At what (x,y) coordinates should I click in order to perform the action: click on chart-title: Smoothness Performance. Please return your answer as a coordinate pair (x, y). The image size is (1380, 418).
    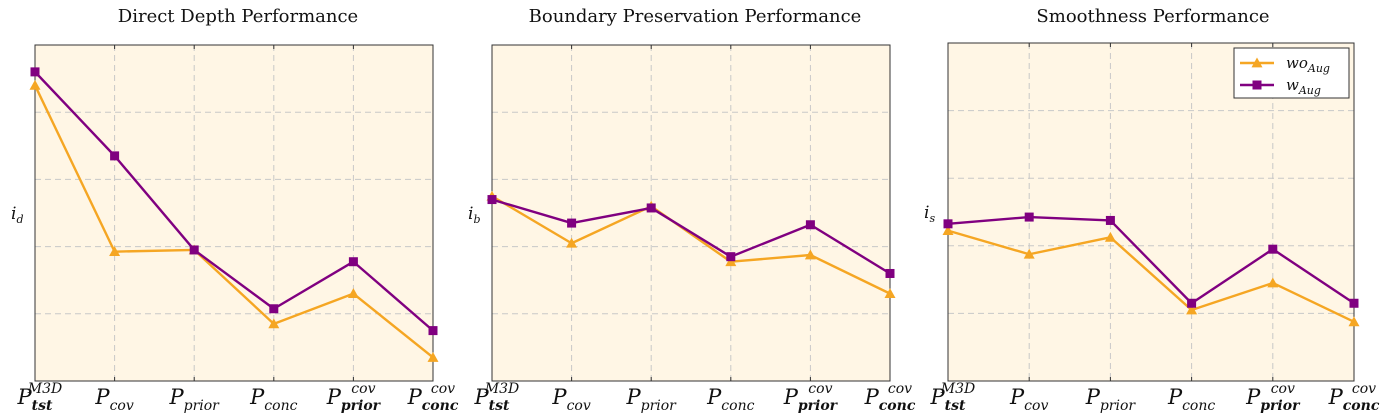
    Looking at the image, I should click on (1152, 16).